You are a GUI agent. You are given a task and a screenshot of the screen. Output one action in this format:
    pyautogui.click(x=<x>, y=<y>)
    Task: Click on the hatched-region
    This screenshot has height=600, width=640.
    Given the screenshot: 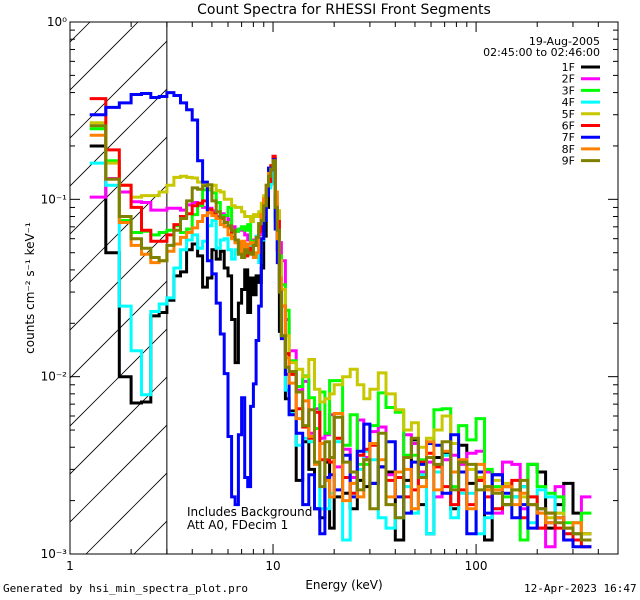 What is the action you would take?
    pyautogui.click(x=119, y=288)
    